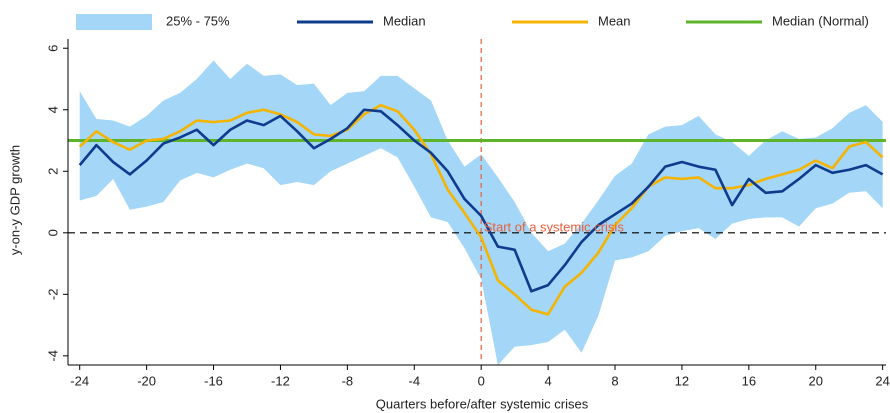 This screenshot has width=890, height=413. What do you see at coordinates (79, 380) in the screenshot?
I see `x-tick-label: -24` at bounding box center [79, 380].